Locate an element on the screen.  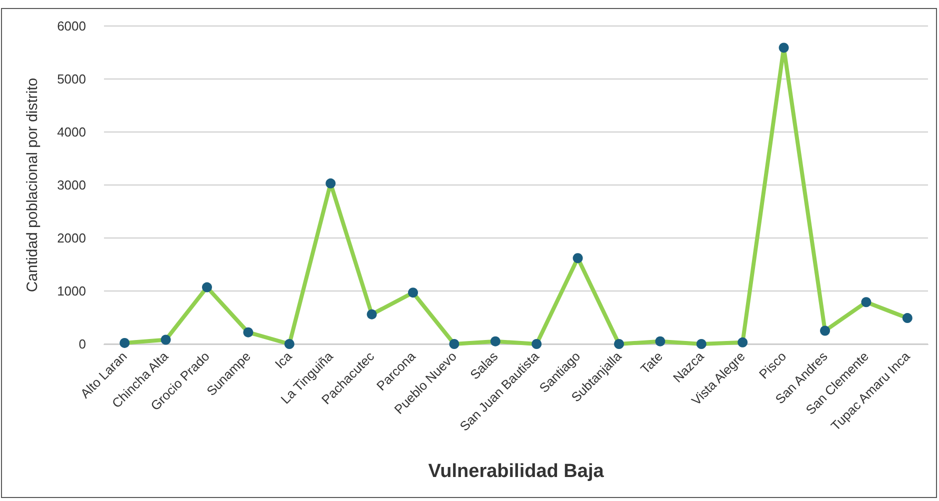
y-tick-label: 5000 is located at coordinates (71, 79).